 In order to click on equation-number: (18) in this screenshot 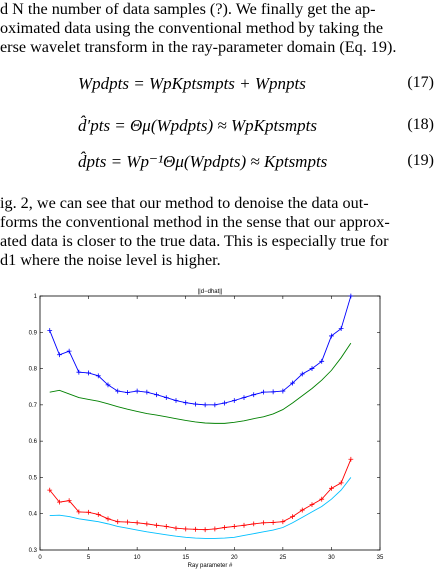, I will do `click(420, 124)`.